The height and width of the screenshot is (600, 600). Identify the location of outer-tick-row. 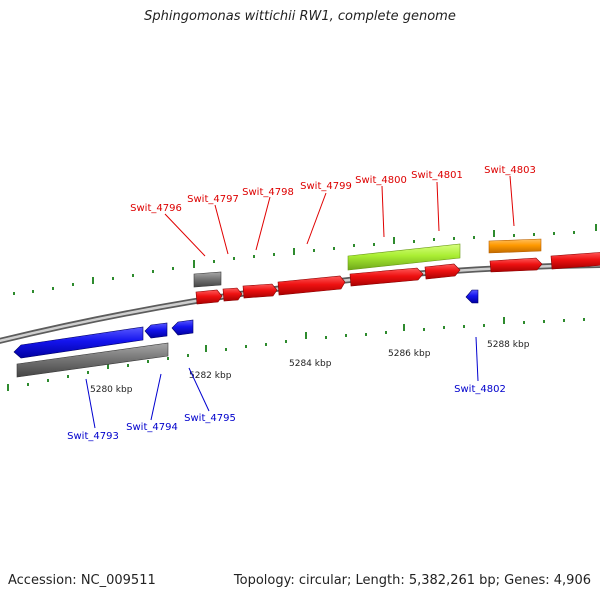
(305, 259).